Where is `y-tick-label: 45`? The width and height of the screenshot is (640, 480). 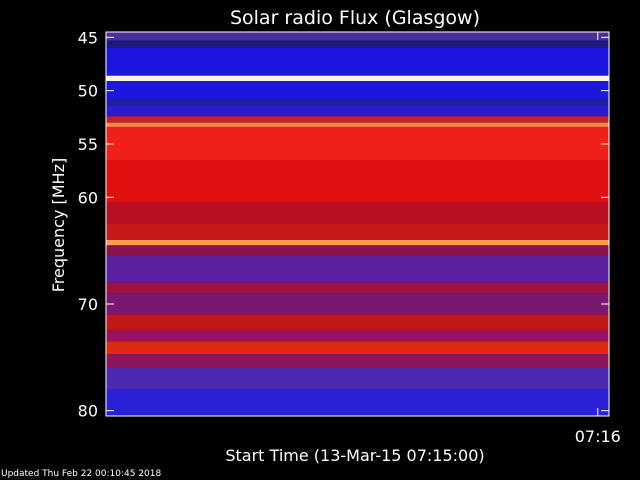
y-tick-label: 45 is located at coordinates (88, 37).